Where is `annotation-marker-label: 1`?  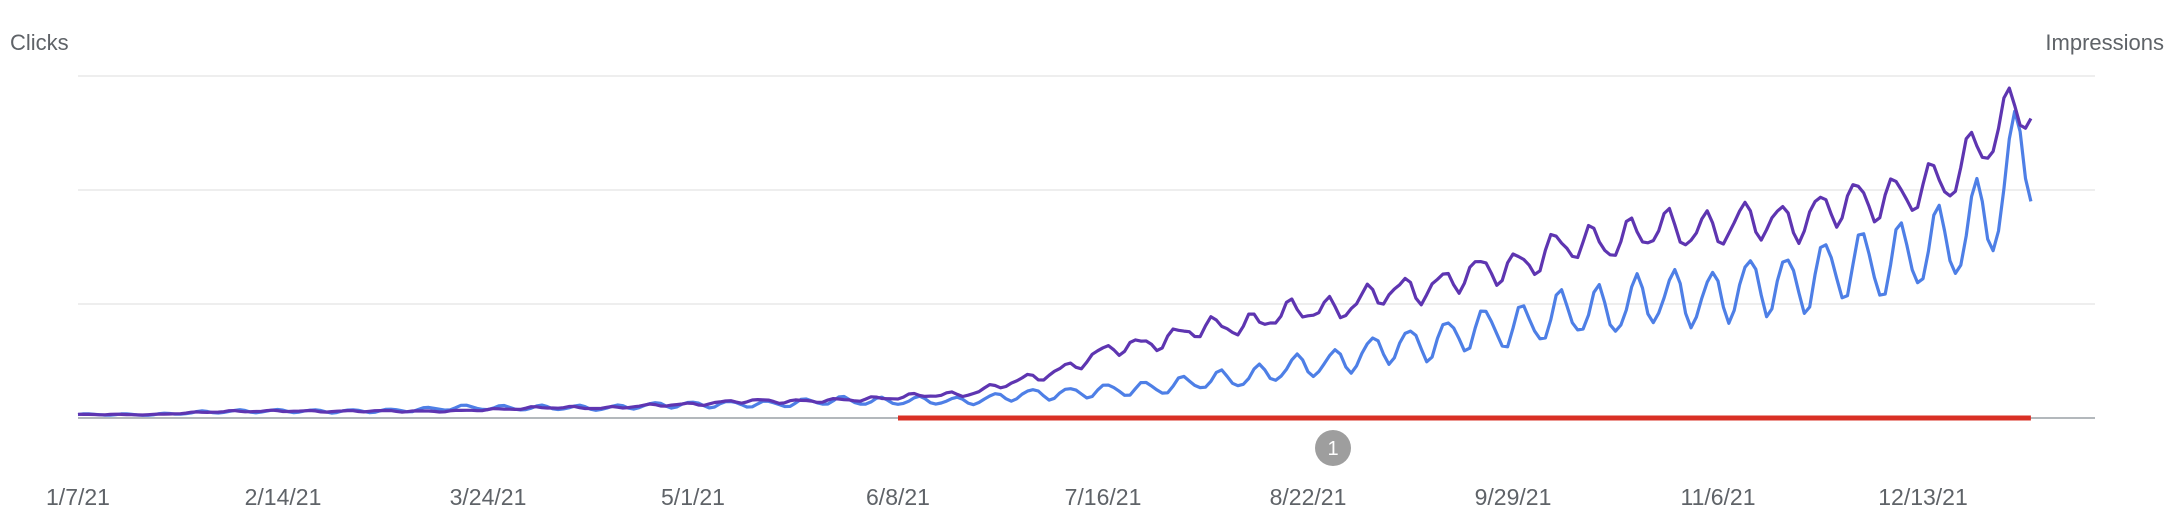
annotation-marker-label: 1 is located at coordinates (1332, 449).